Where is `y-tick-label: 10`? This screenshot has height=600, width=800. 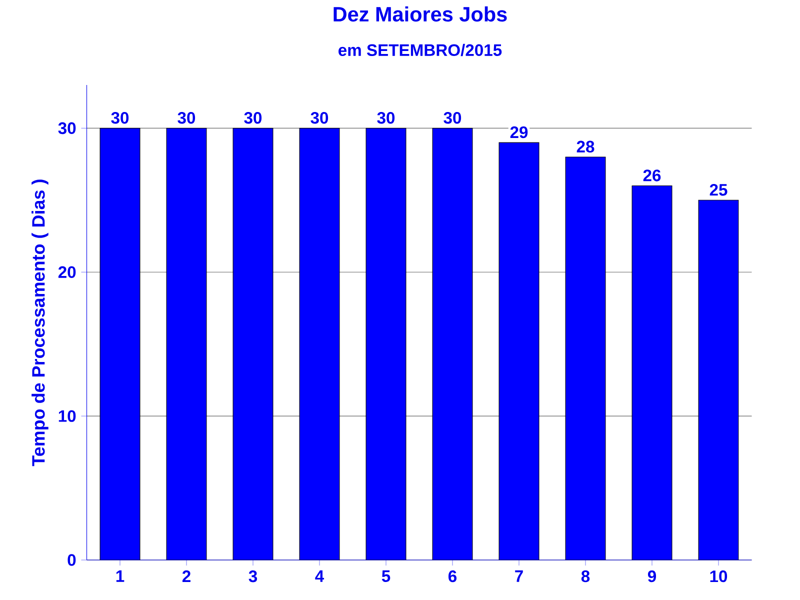
y-tick-label: 10 is located at coordinates (67, 416).